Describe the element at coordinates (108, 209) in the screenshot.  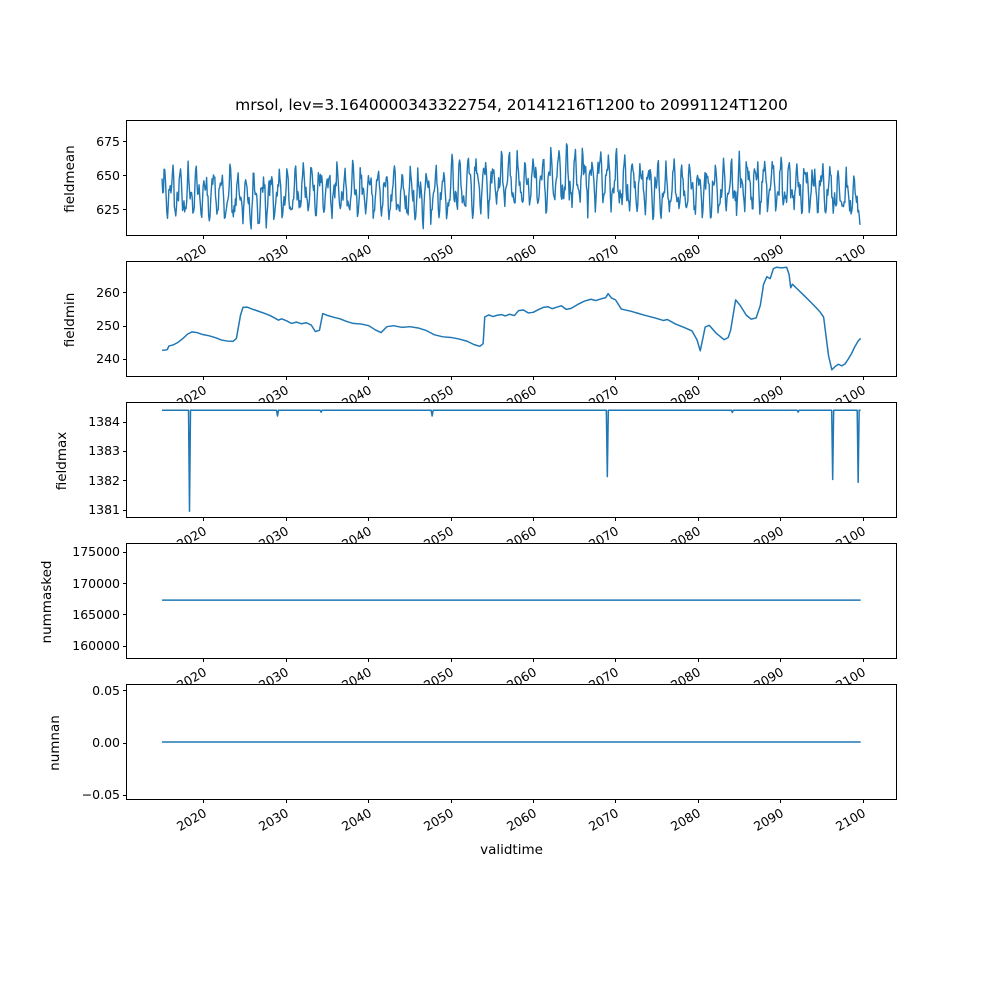
I see `y-tick-label: 625` at that location.